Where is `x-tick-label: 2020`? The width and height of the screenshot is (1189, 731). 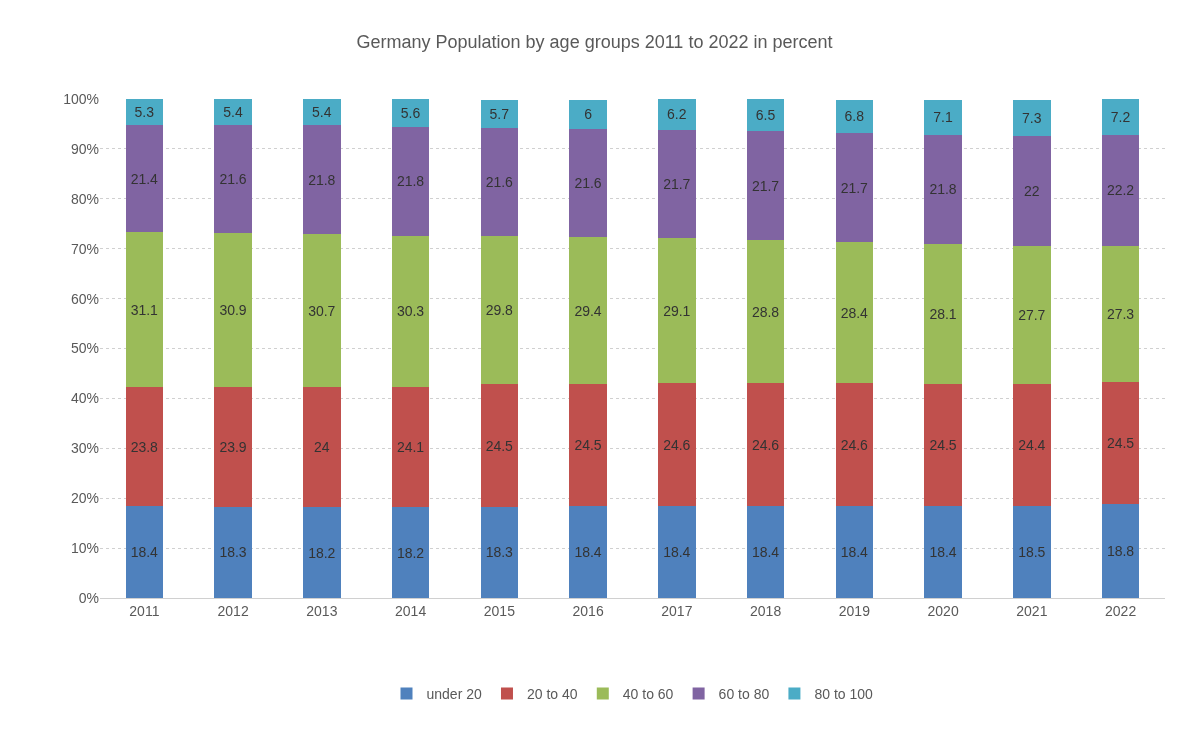
x-tick-label: 2020 is located at coordinates (943, 610).